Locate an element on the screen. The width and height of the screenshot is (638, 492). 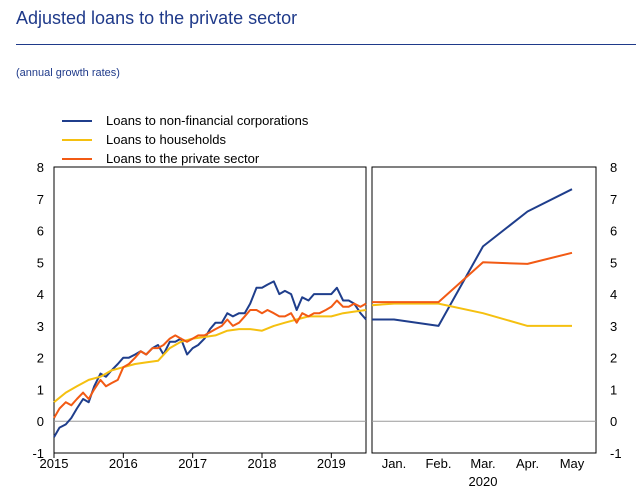
y-tick-label-left: 8 is located at coordinates (40, 167).